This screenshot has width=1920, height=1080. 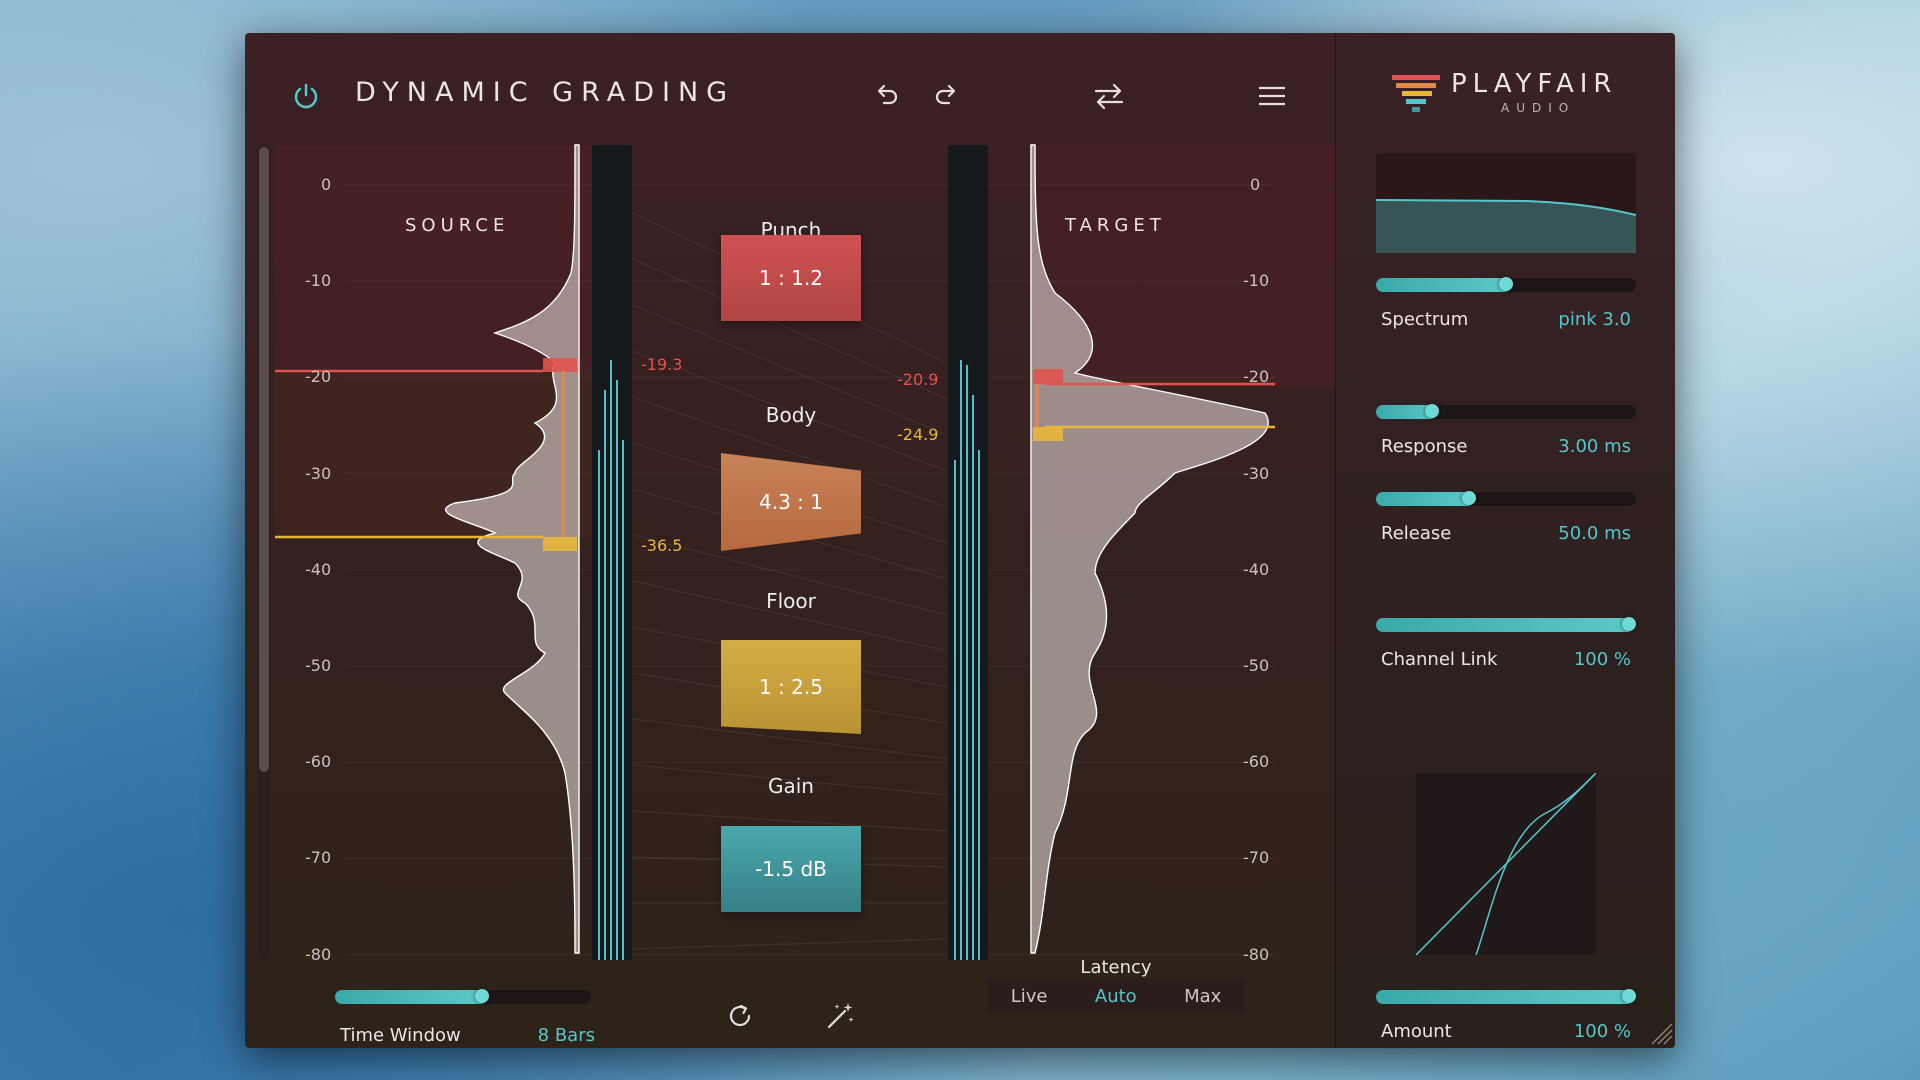 I want to click on floor-label: Floor, so click(x=791, y=601).